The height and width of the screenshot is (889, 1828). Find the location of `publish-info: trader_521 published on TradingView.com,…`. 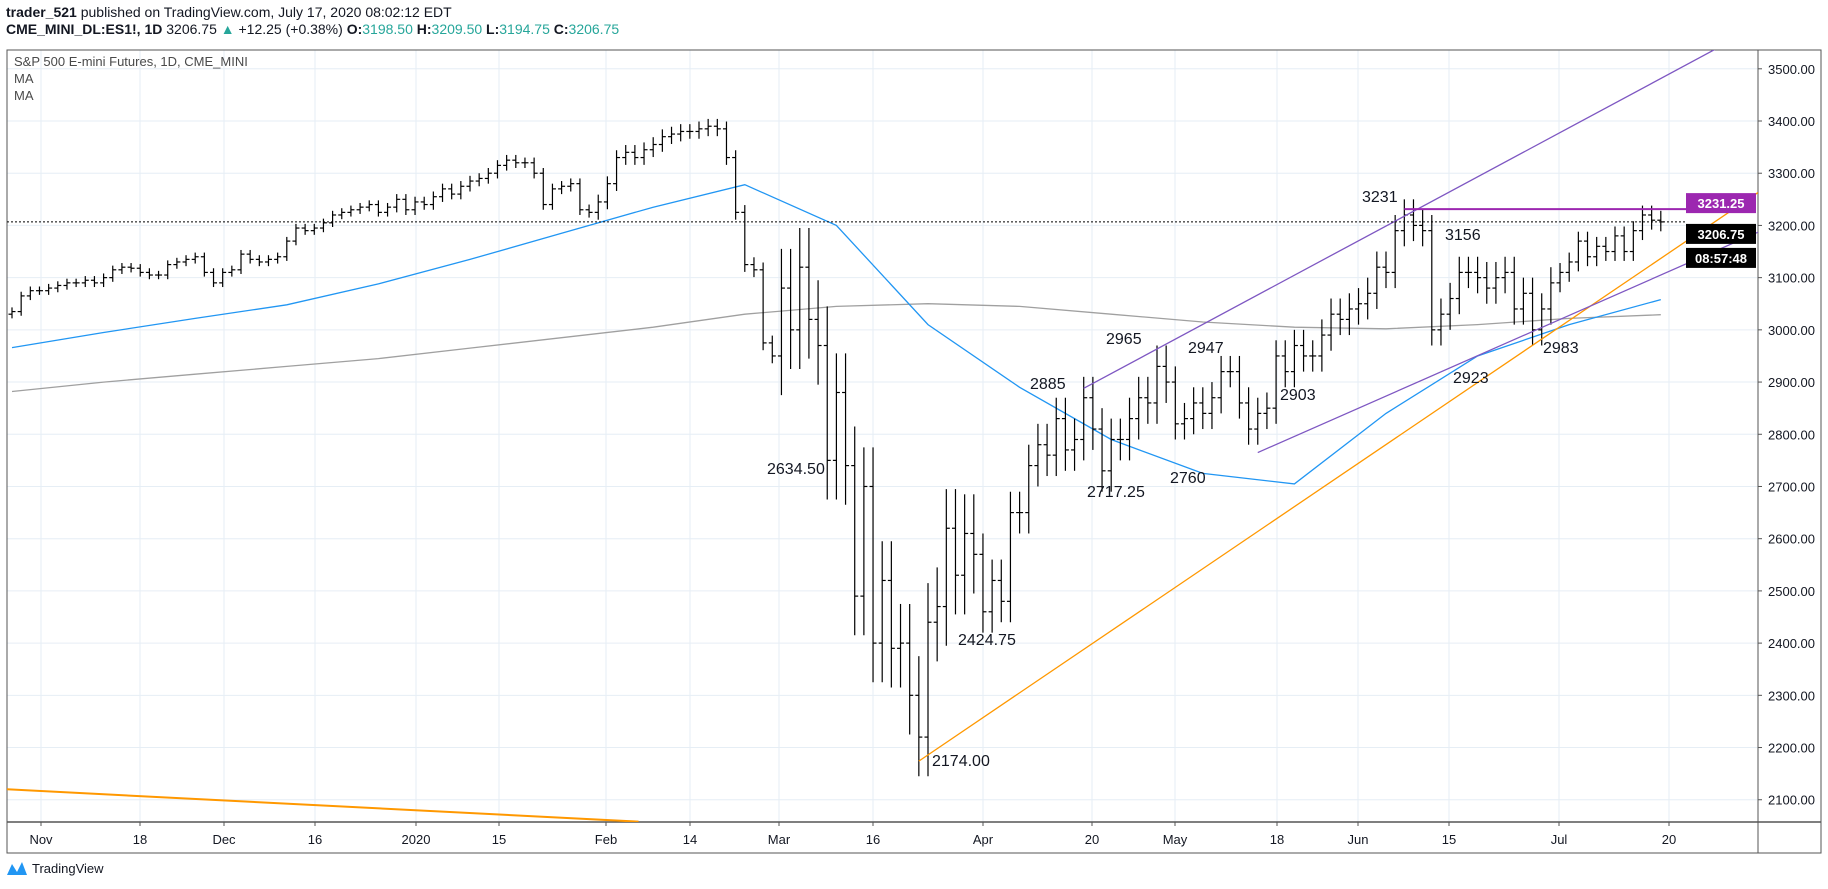

publish-info: trader_521 published on TradingView.com,… is located at coordinates (229, 12).